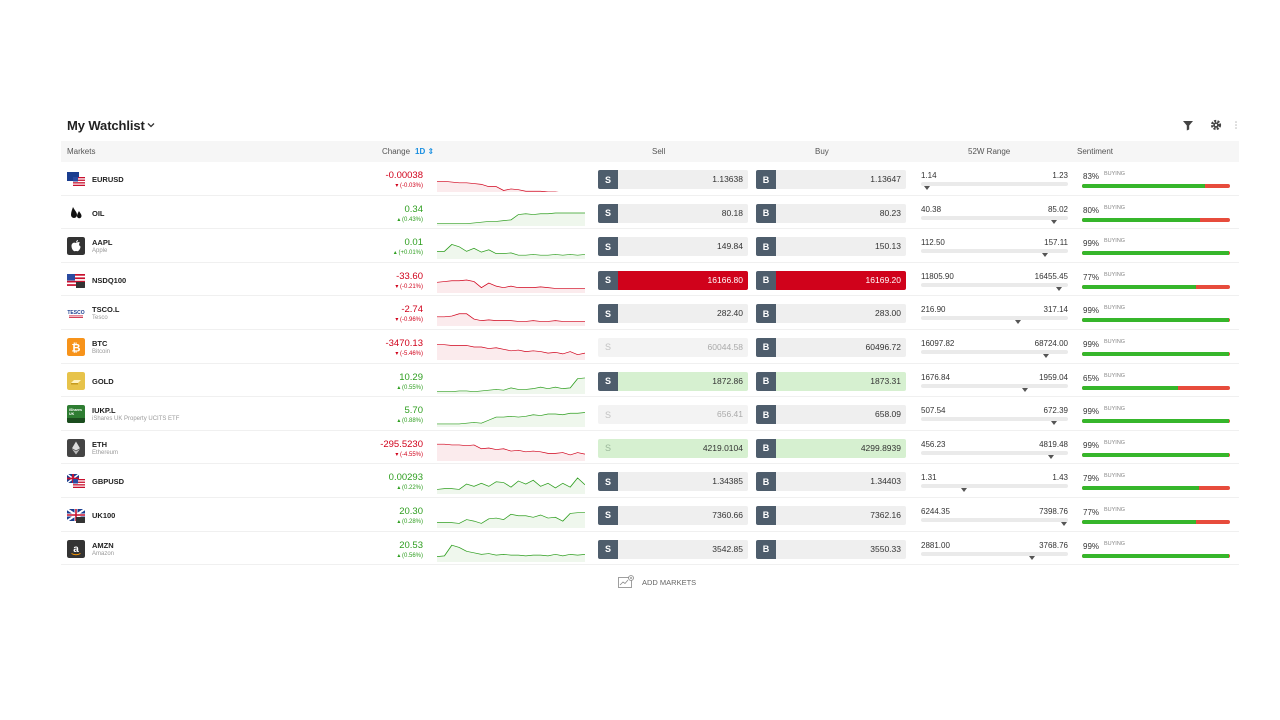 The image size is (1280, 720). I want to click on page-title: My Watchlist, so click(106, 125).